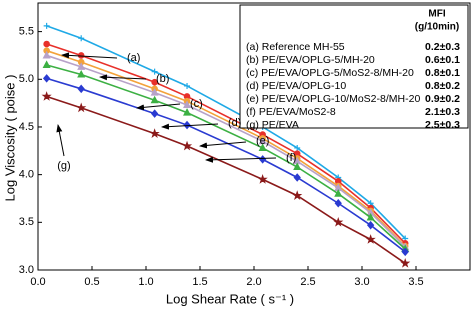  I want to click on legend-entry: (f) PE/EVA/MoS2-8, so click(291, 112).